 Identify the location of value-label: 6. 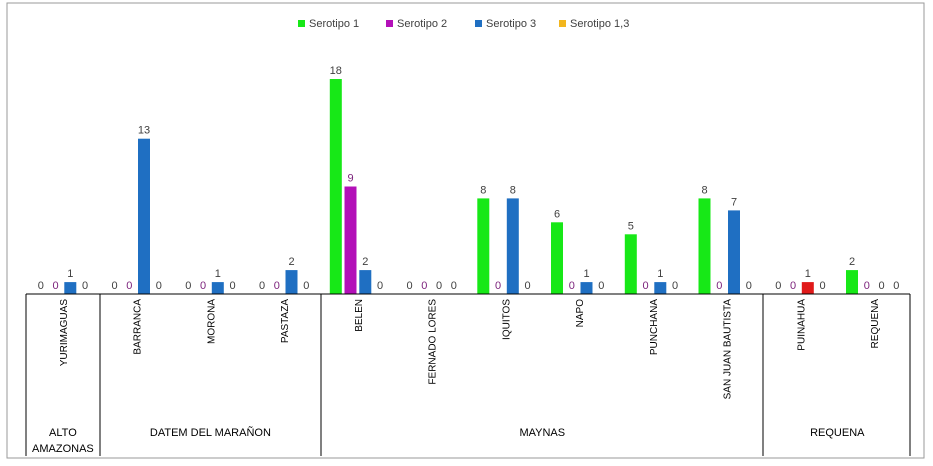
(557, 214).